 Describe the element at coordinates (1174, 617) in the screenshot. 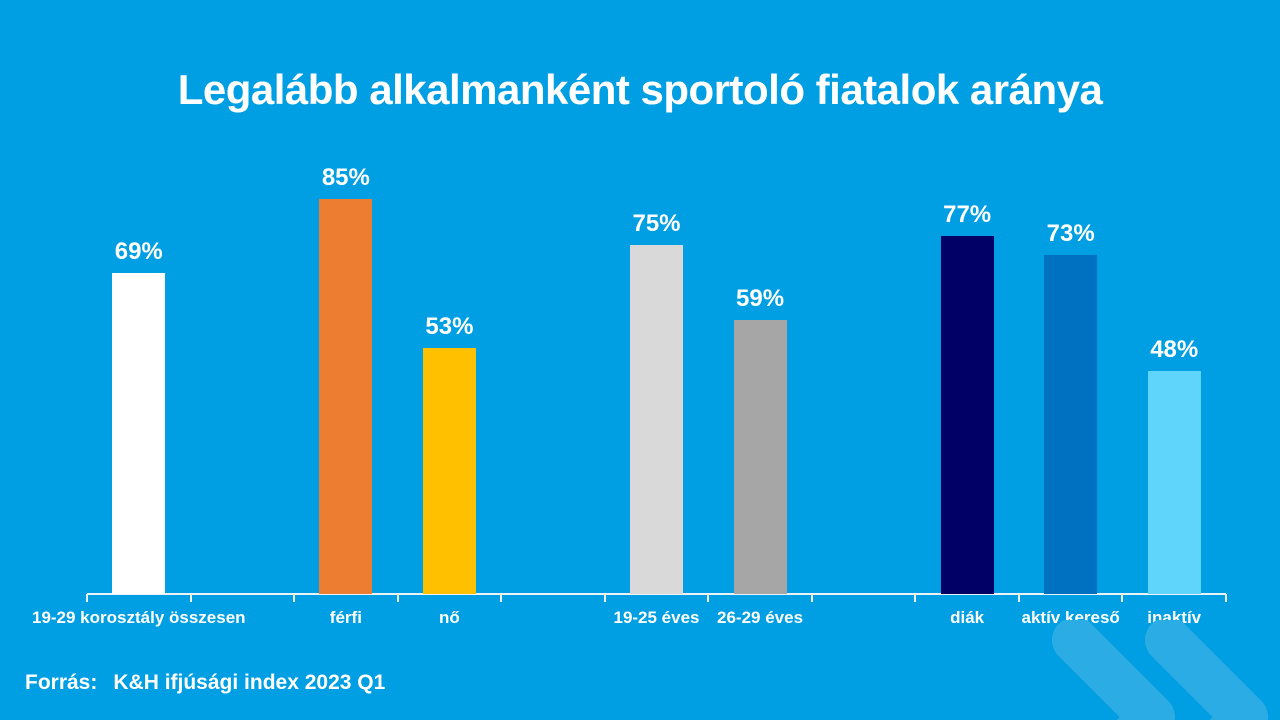

I see `category-label: inaktív` at that location.